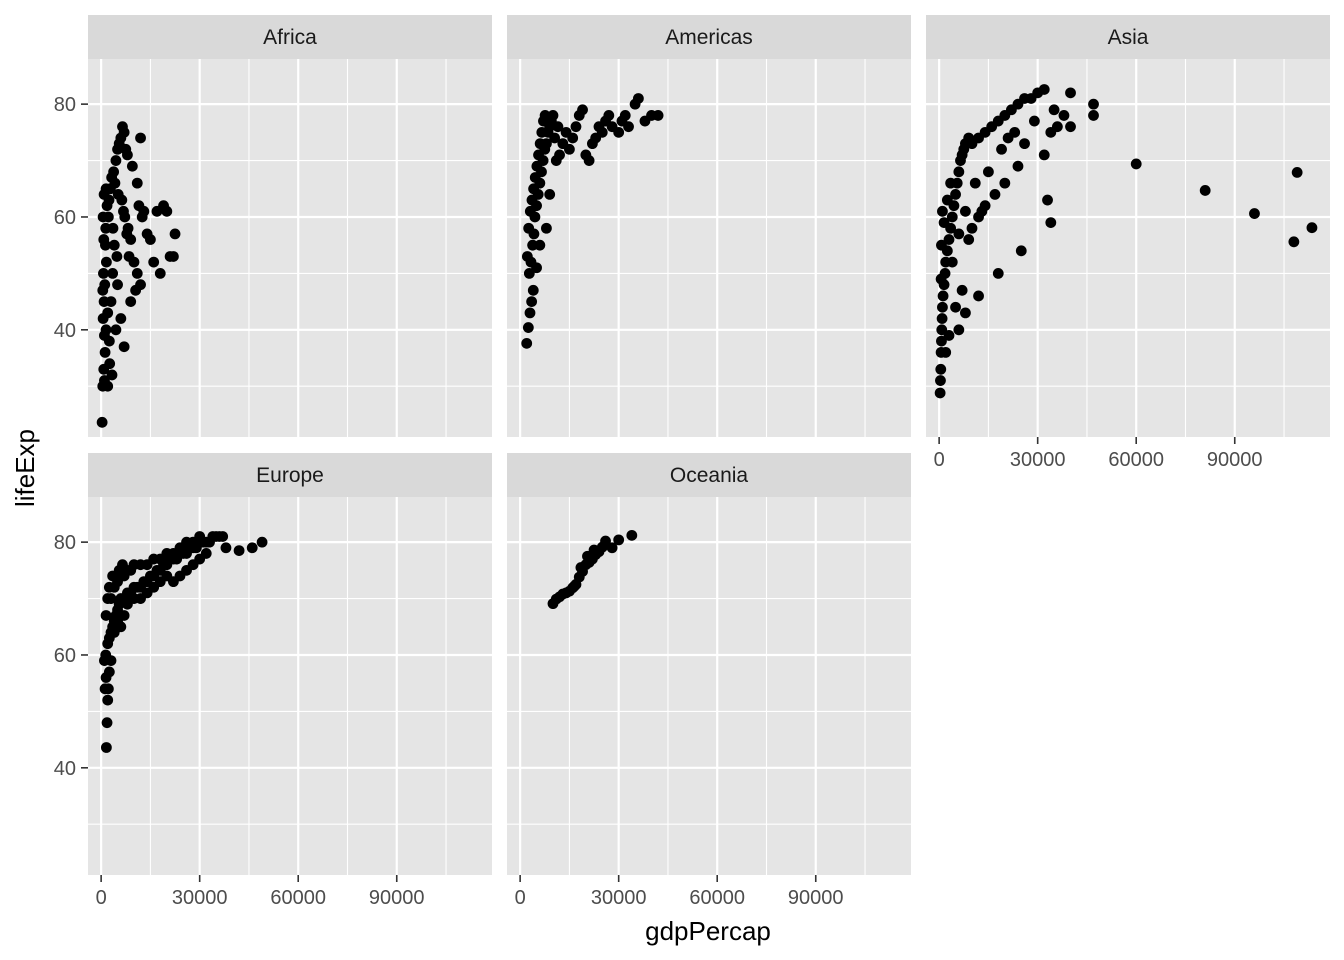 Image resolution: width=1344 pixels, height=960 pixels. What do you see at coordinates (709, 226) in the screenshot?
I see `facet-panel-americas: Americas` at bounding box center [709, 226].